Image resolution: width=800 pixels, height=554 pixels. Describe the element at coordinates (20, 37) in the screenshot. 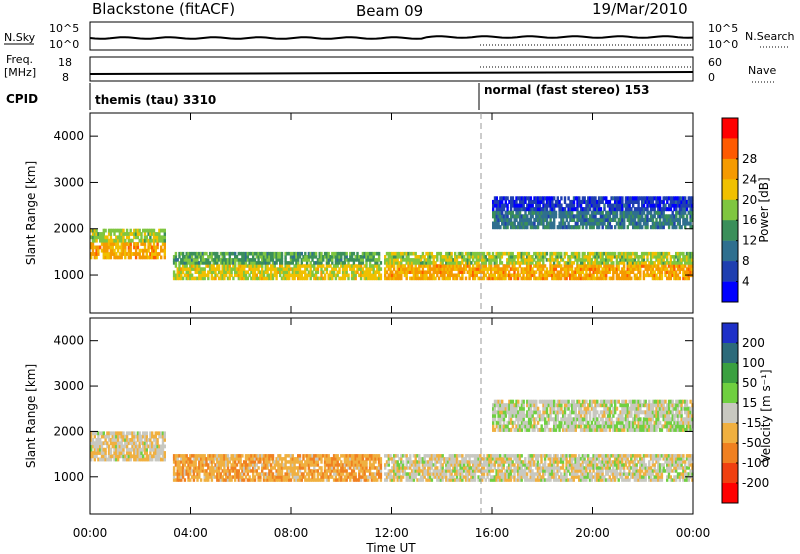

I see `nsky-label: N.Sky` at that location.